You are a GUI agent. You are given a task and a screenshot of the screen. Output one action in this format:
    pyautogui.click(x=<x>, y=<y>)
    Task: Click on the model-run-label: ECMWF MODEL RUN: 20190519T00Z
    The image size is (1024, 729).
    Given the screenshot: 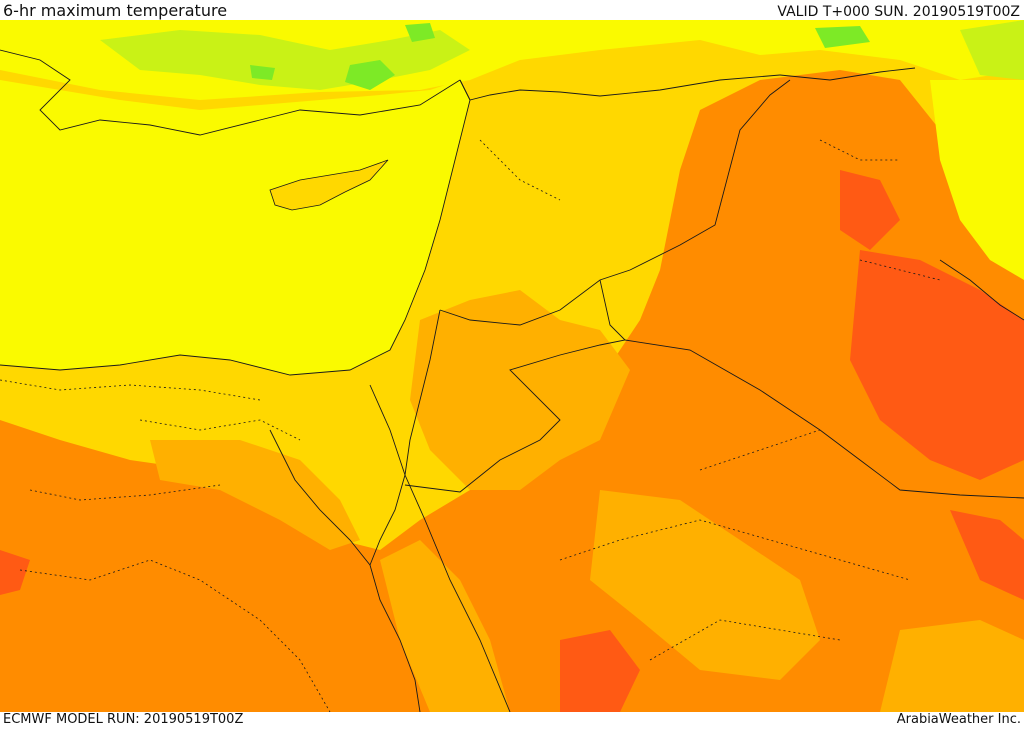 What is the action you would take?
    pyautogui.click(x=123, y=719)
    